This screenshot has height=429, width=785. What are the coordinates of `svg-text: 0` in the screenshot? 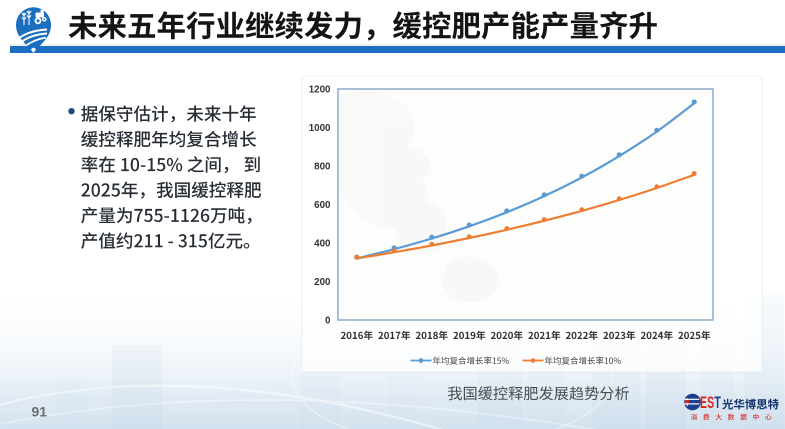 It's located at (328, 321).